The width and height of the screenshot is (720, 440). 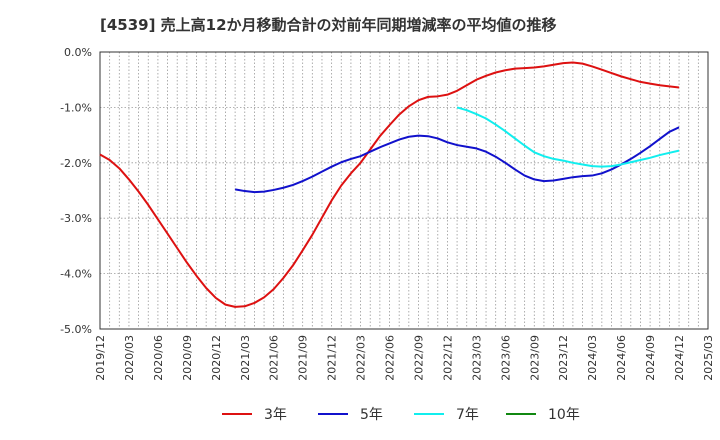 I want to click on x-tick-label: 2023/03, so click(x=476, y=358).